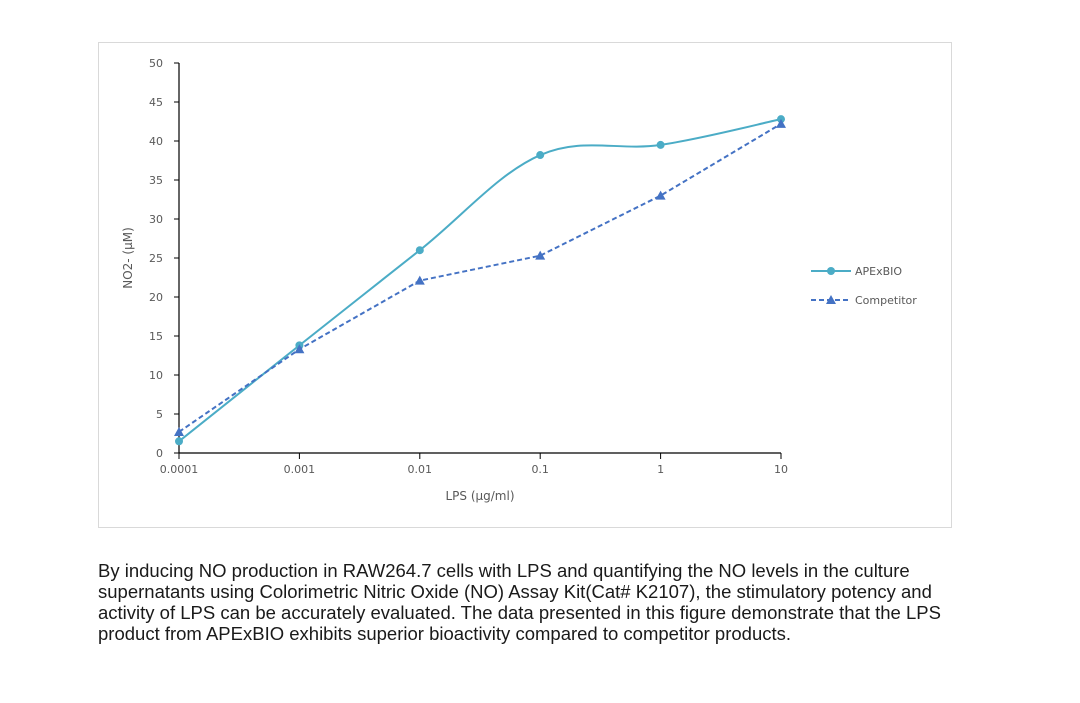 The width and height of the screenshot is (1080, 703). I want to click on y-tick-label: 0, so click(159, 453).